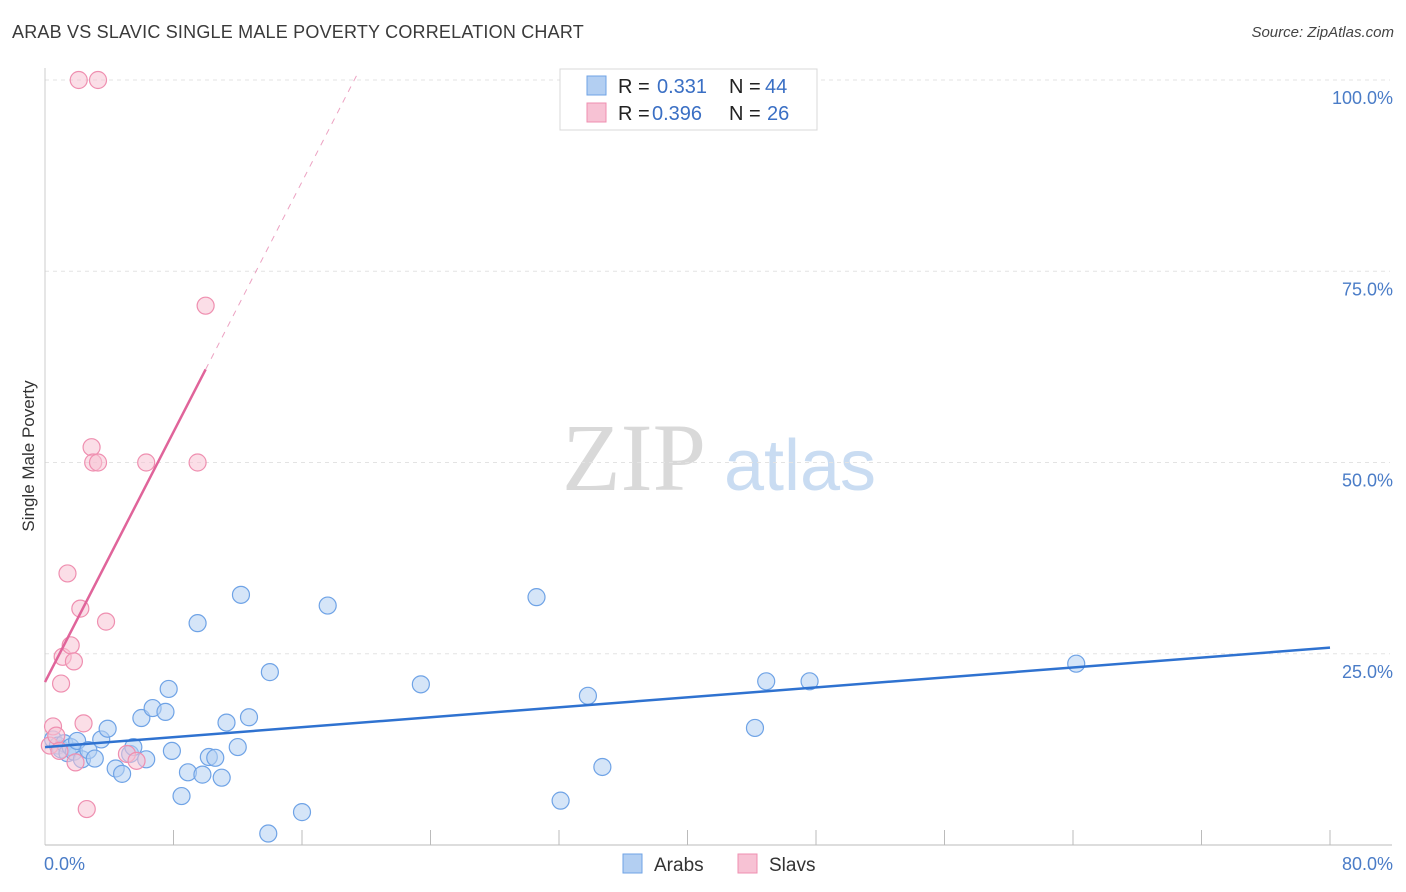  Describe the element at coordinates (28, 456) in the screenshot. I see `y-axis-label: Single Male Poverty` at that location.